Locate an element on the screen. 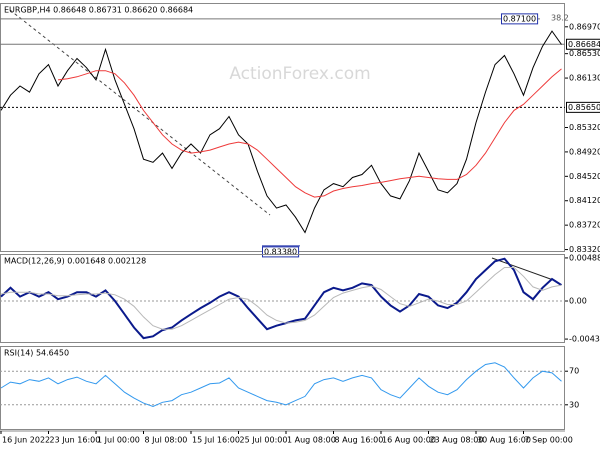  y-tick-label: 0.00 is located at coordinates (578, 301).